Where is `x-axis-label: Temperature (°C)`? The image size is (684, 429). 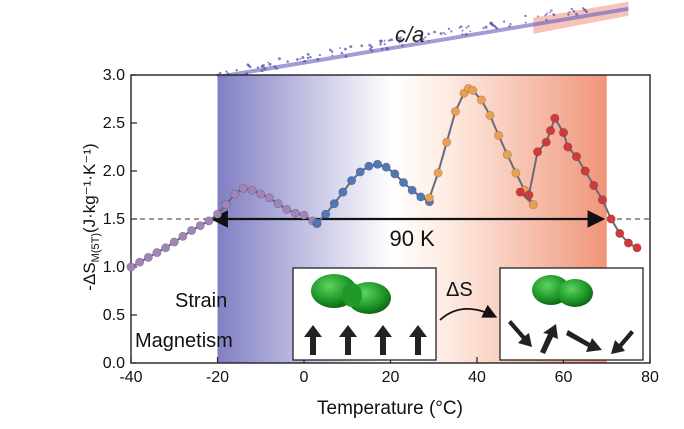
x-axis-label: Temperature (°C) is located at coordinates (390, 408).